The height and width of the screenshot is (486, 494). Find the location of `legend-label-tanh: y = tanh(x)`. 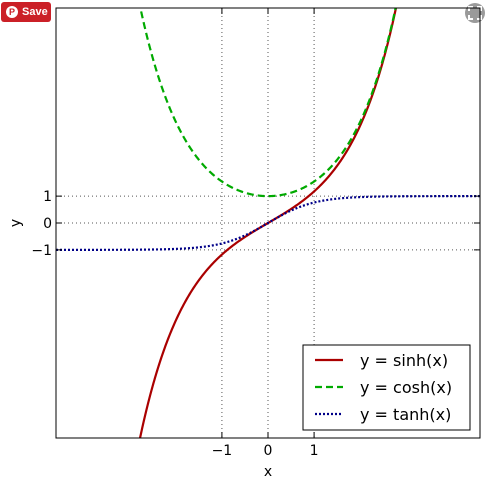

legend-label-tanh: y = tanh(x) is located at coordinates (405, 414).